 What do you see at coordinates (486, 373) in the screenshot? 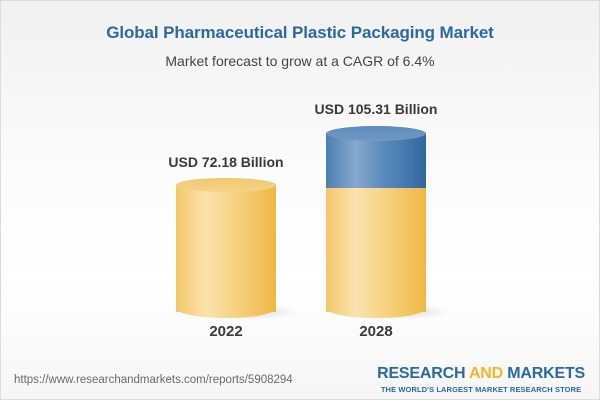
I see `logo-word-and: AND` at bounding box center [486, 373].